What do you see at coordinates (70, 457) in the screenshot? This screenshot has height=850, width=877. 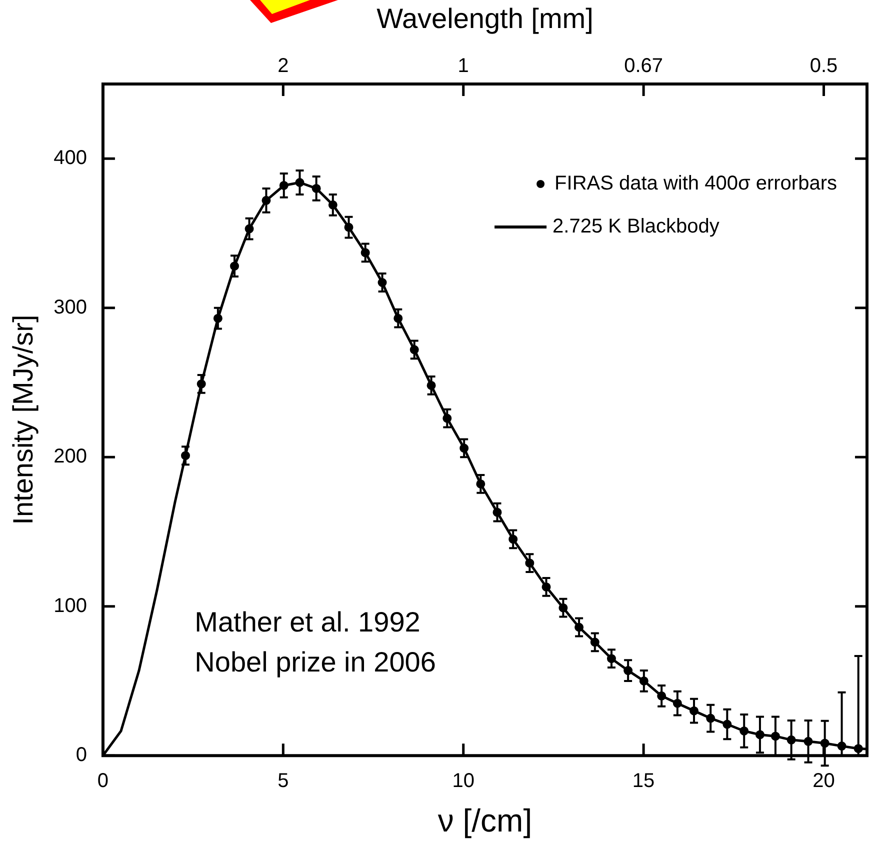 I see `y-tick-label: 200` at bounding box center [70, 457].